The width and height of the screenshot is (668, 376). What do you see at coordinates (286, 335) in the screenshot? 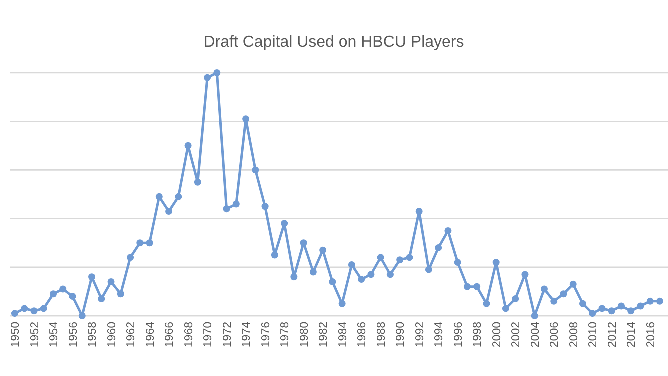
I see `x-tick-label: 1978` at bounding box center [286, 335].